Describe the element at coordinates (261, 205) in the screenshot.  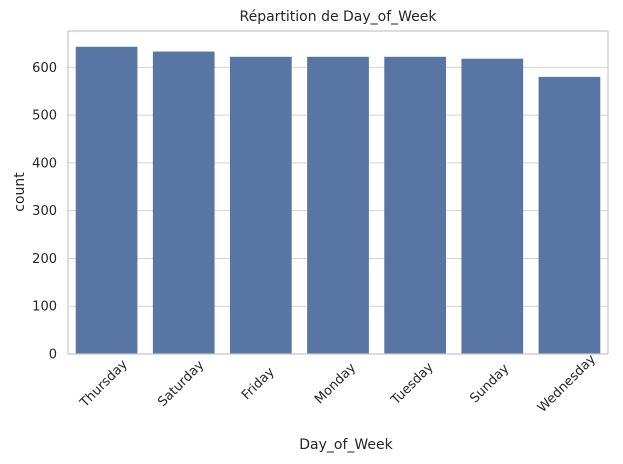
I see `bar-friday` at that location.